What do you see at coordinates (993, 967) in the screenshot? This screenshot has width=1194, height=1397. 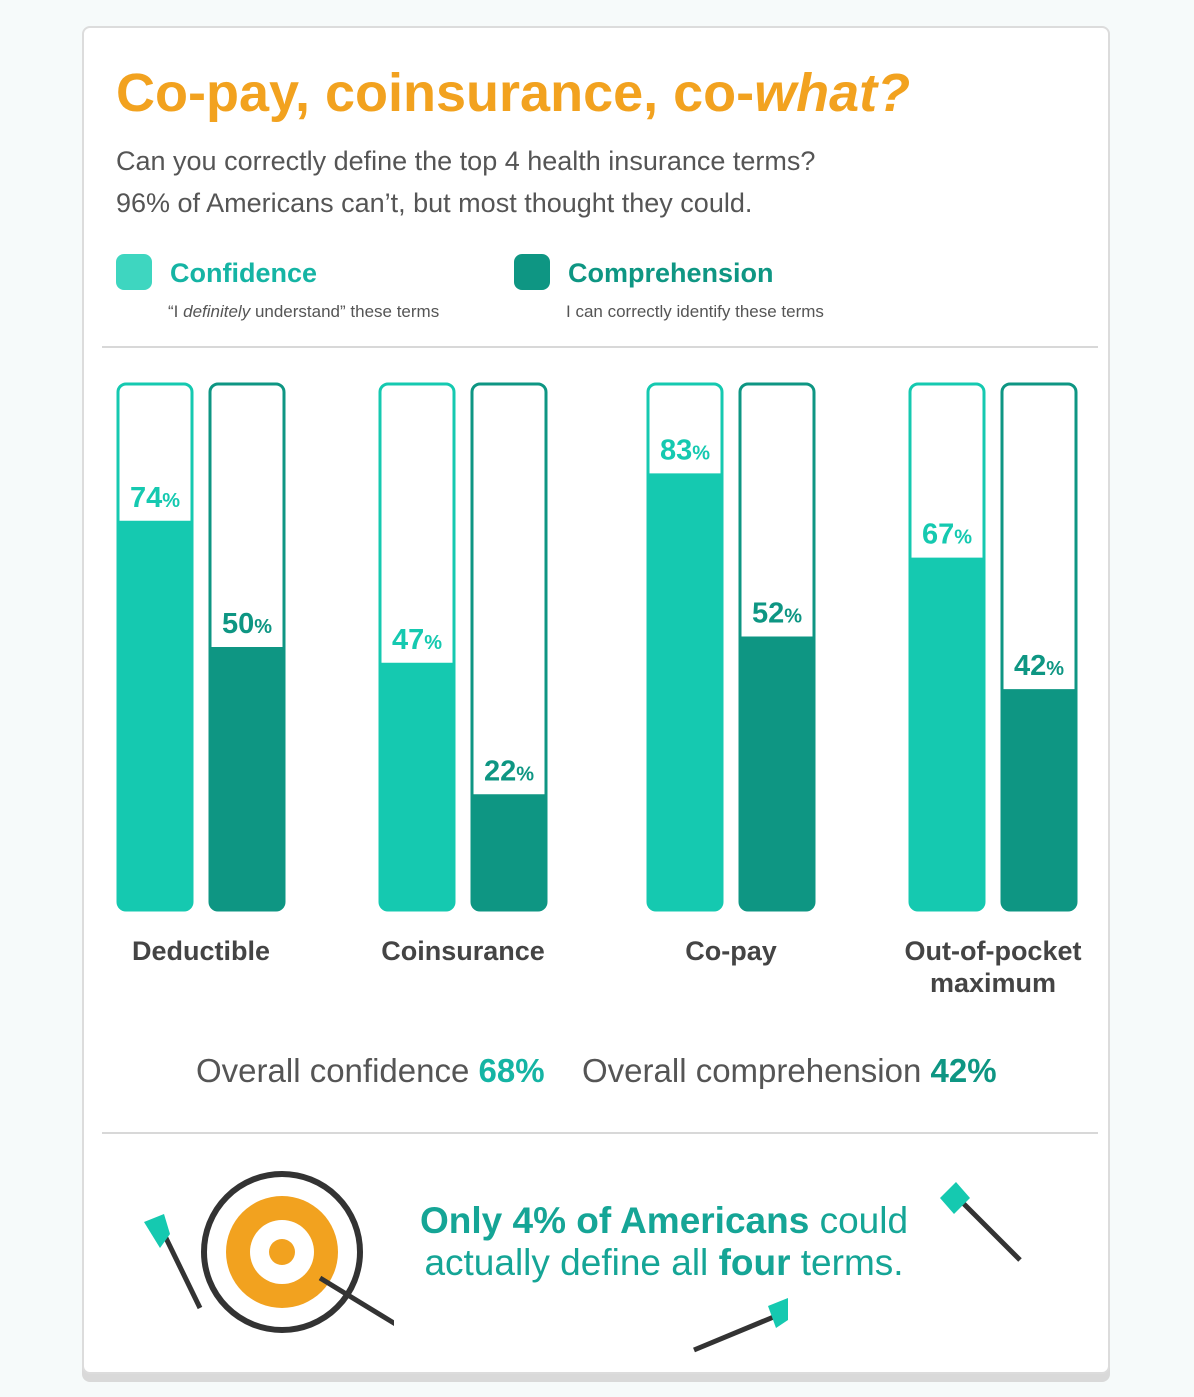 I see `category-label: Out-of-pocket maximum` at bounding box center [993, 967].